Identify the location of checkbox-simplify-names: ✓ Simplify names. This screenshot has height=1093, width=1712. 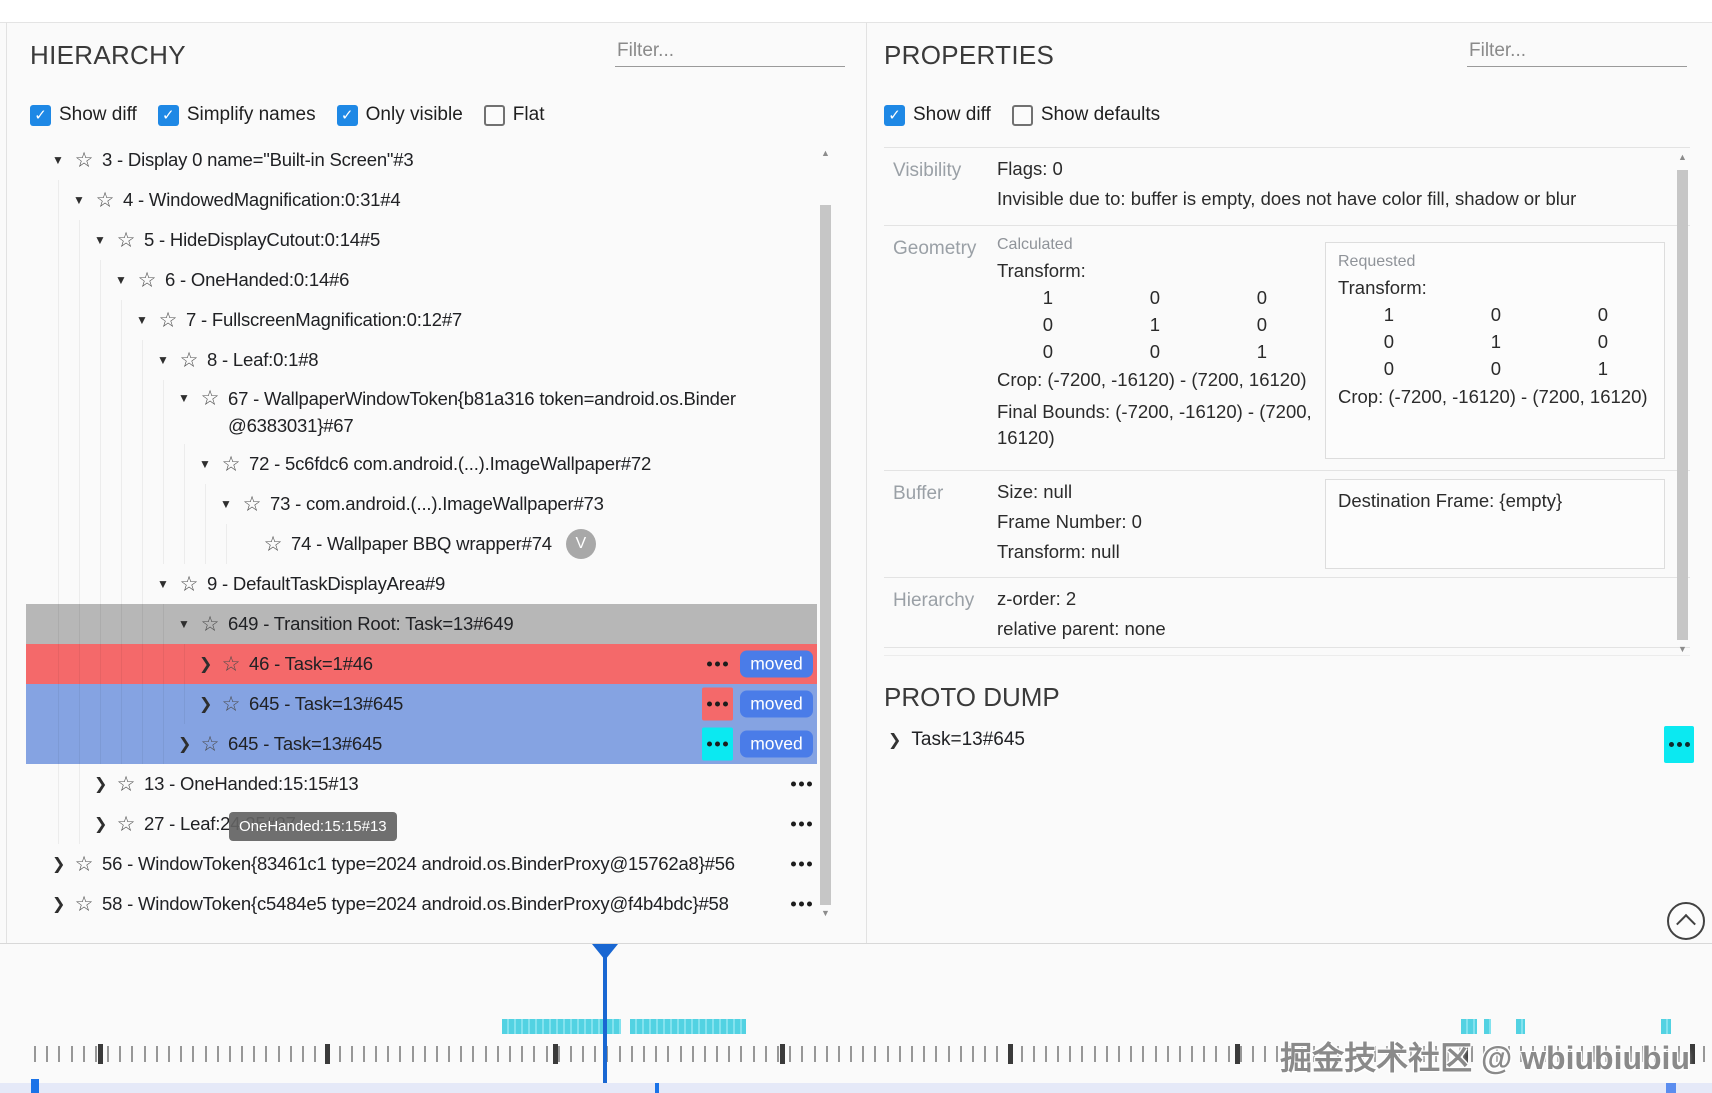
(236, 115).